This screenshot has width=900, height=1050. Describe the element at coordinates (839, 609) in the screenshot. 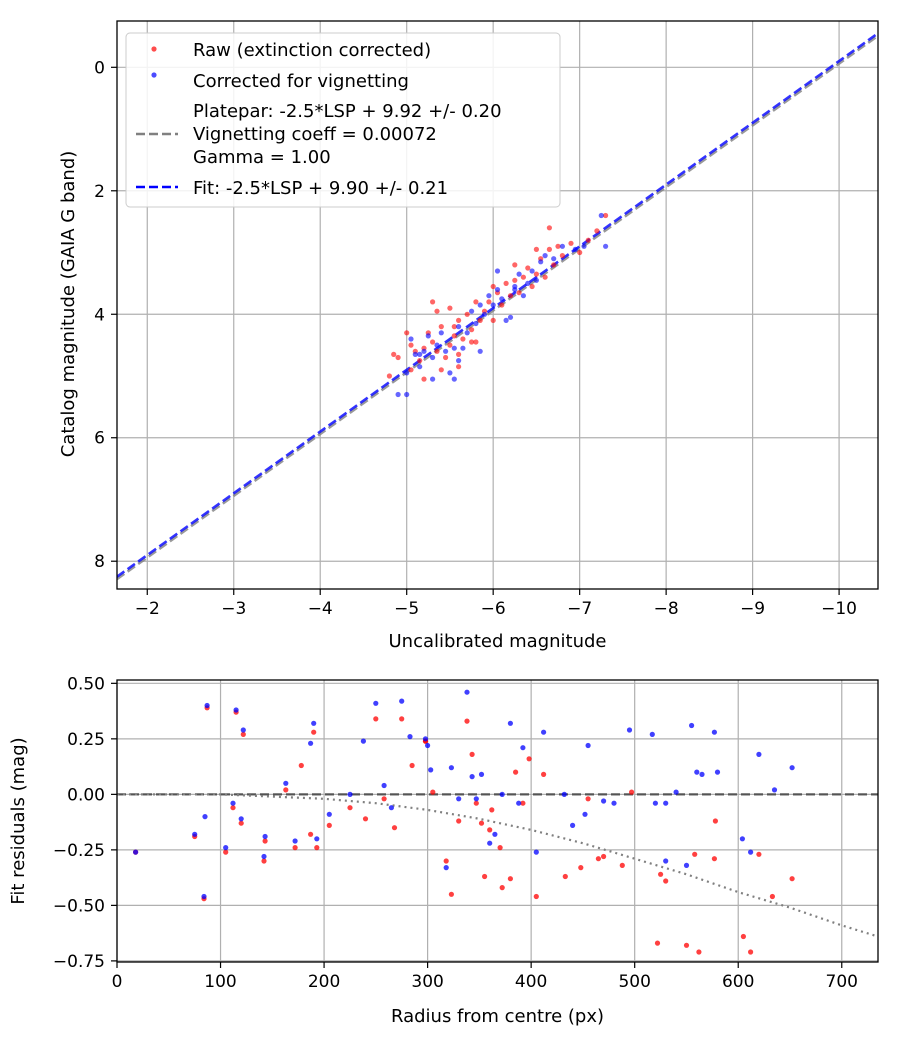

I see `x-tick-label: −10` at that location.